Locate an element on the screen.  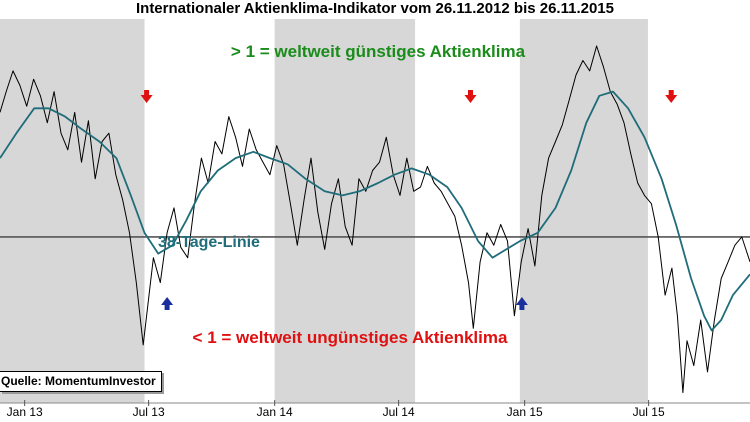
tick-label-5: Jan 15 is located at coordinates (525, 412).